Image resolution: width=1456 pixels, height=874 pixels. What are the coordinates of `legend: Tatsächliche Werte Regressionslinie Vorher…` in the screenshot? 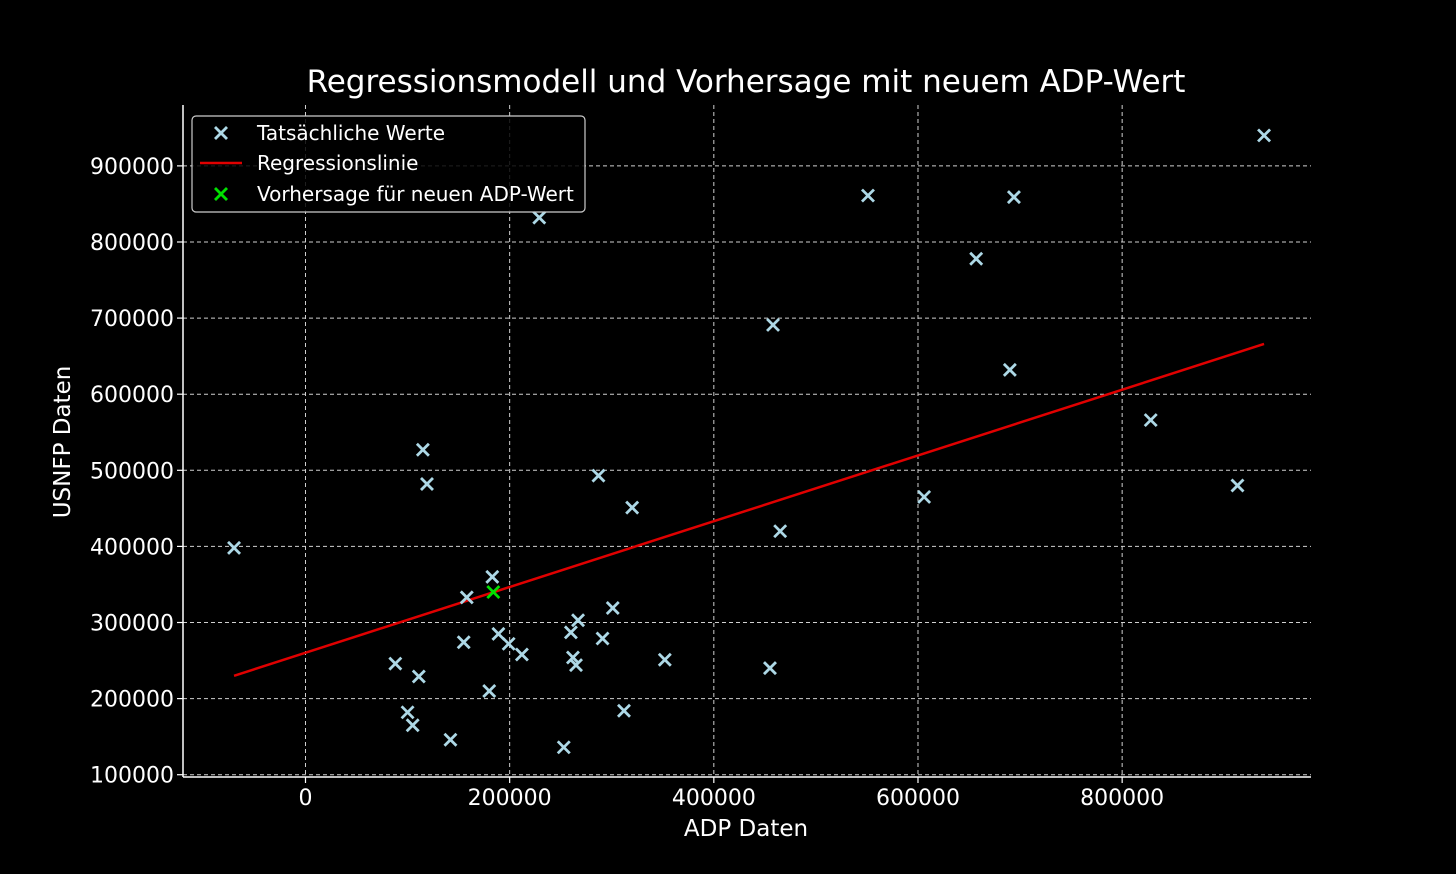 It's located at (388, 164).